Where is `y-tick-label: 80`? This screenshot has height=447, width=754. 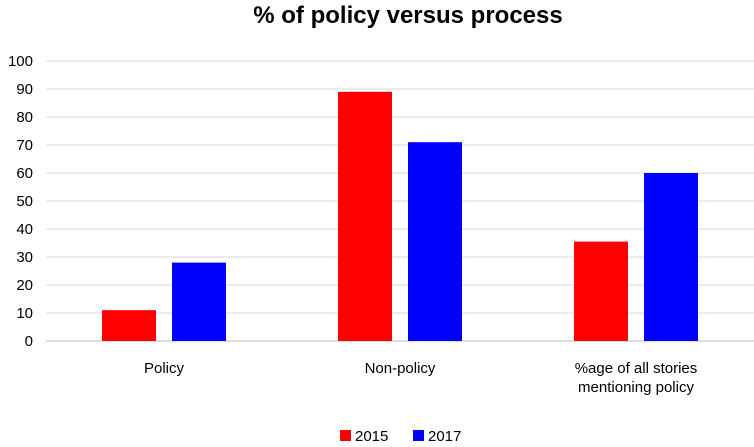 y-tick-label: 80 is located at coordinates (24, 117).